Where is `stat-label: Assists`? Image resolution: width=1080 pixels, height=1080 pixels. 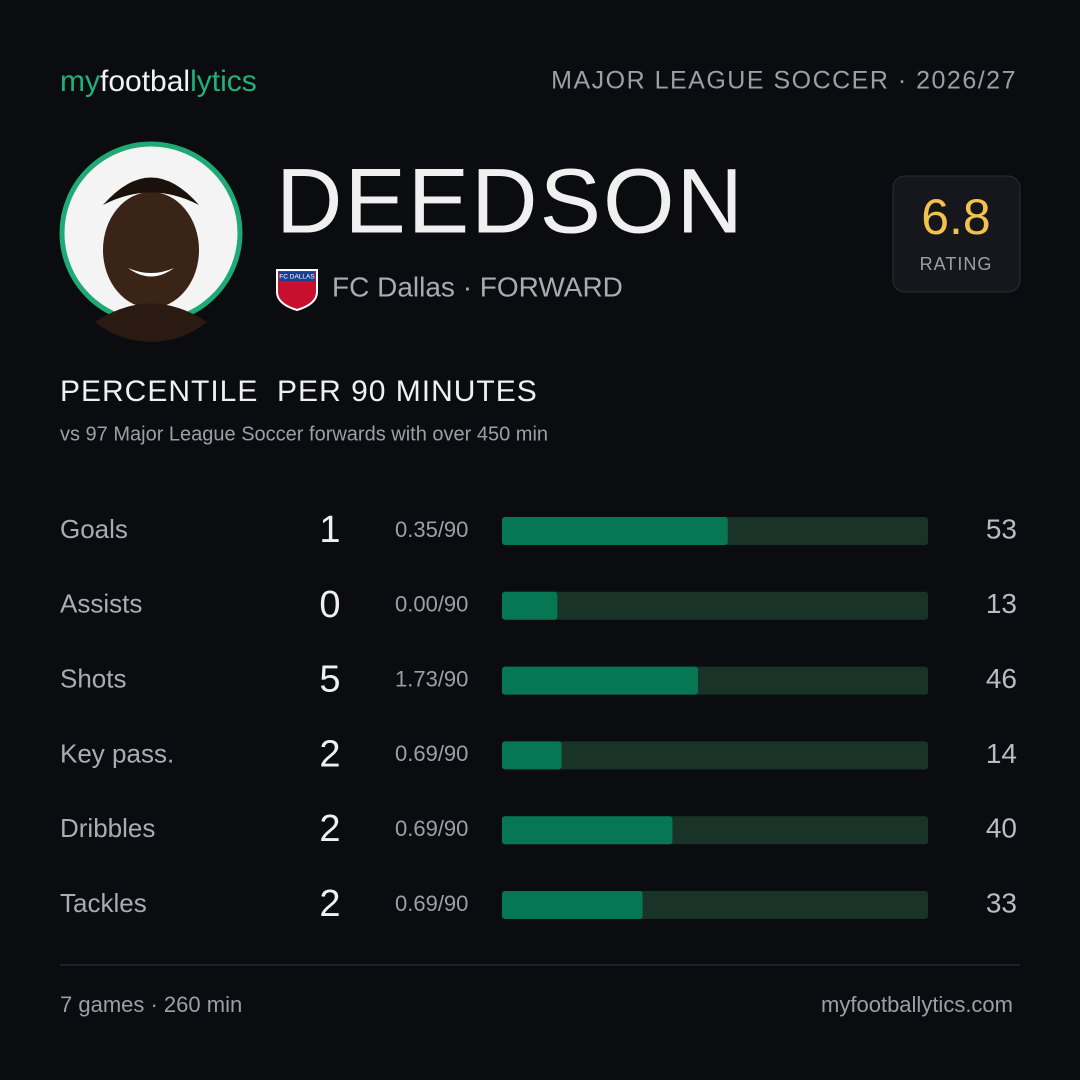 stat-label: Assists is located at coordinates (101, 604).